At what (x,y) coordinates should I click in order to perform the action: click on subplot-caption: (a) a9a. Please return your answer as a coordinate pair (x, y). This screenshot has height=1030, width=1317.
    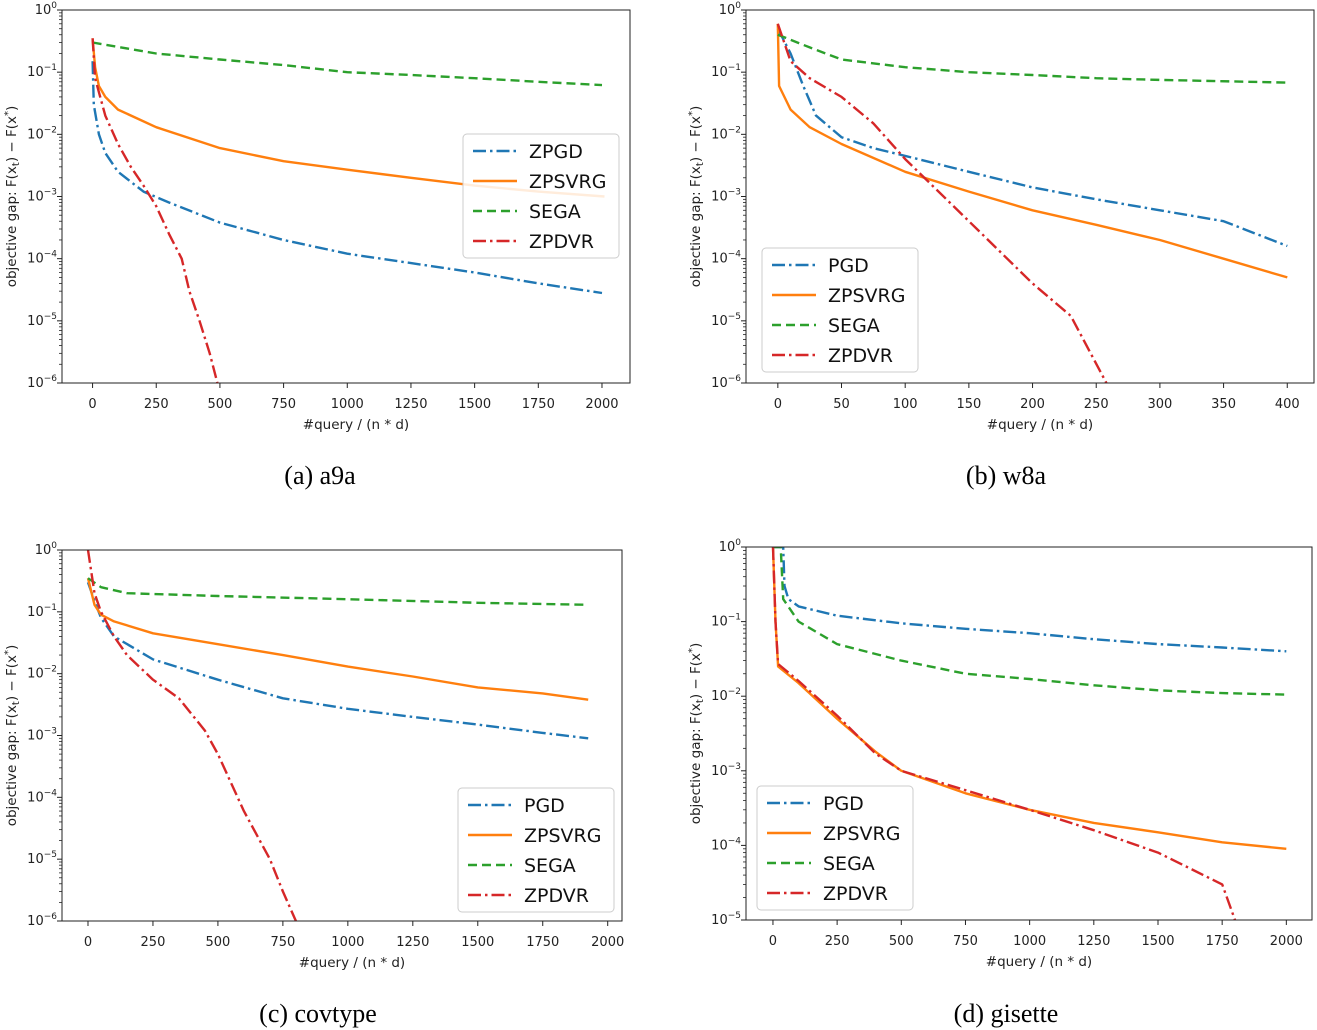
    Looking at the image, I should click on (320, 475).